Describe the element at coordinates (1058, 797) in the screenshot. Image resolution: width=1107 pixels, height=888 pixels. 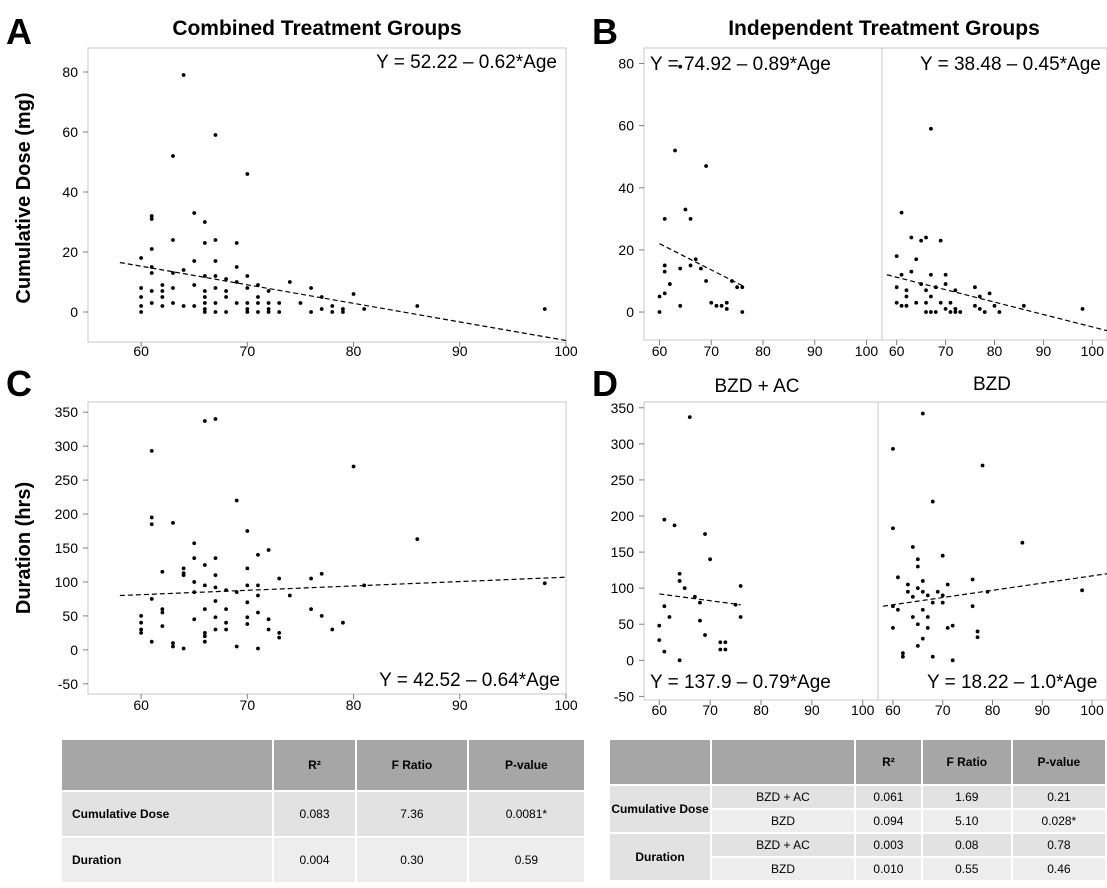
I see `table2-cell-p: 0.21` at that location.